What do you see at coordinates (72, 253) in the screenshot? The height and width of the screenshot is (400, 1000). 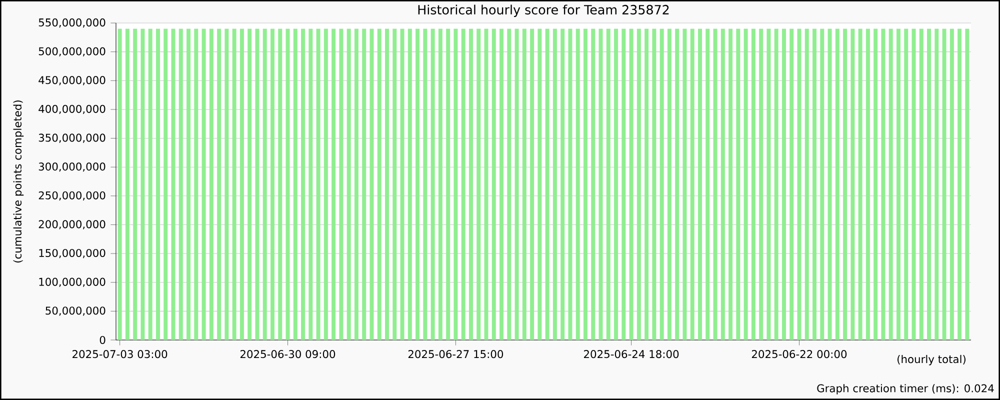 I see `y-tick-label: 150,000,000` at bounding box center [72, 253].